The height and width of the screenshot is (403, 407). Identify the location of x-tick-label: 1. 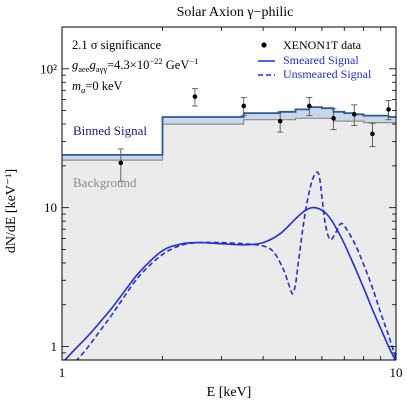
(62, 372).